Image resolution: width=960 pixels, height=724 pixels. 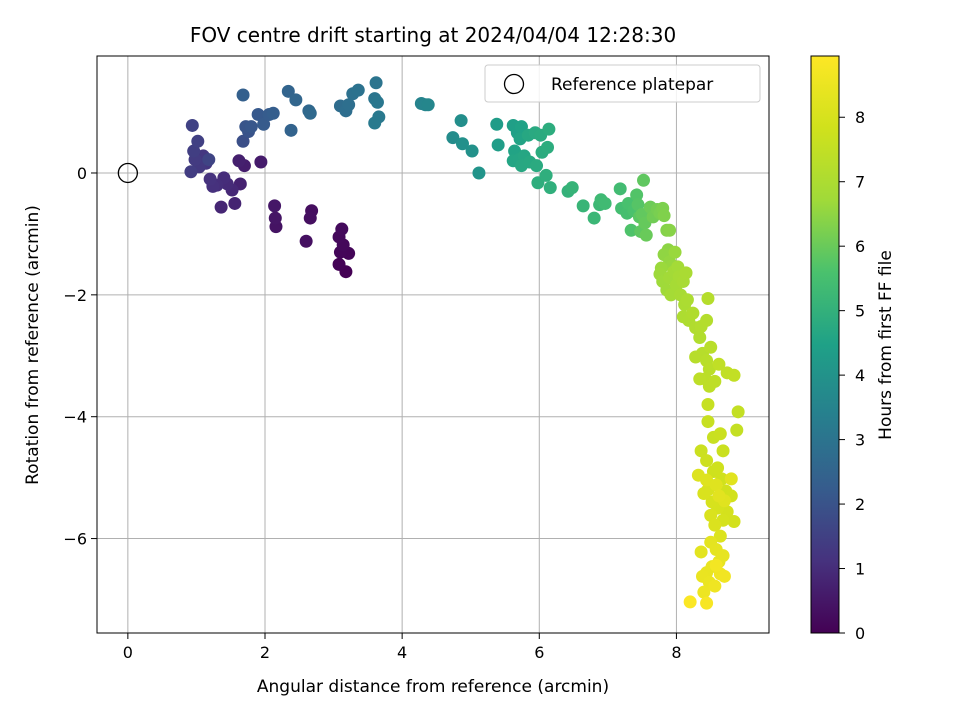 What do you see at coordinates (860, 375) in the screenshot?
I see `colorbar-tick-label: 4` at bounding box center [860, 375].